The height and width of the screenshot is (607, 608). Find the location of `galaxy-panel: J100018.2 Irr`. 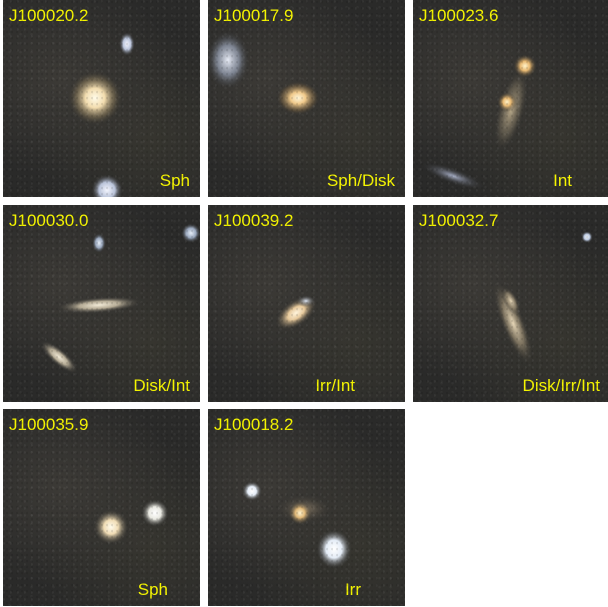

galaxy-panel: J100018.2 Irr is located at coordinates (306, 507).